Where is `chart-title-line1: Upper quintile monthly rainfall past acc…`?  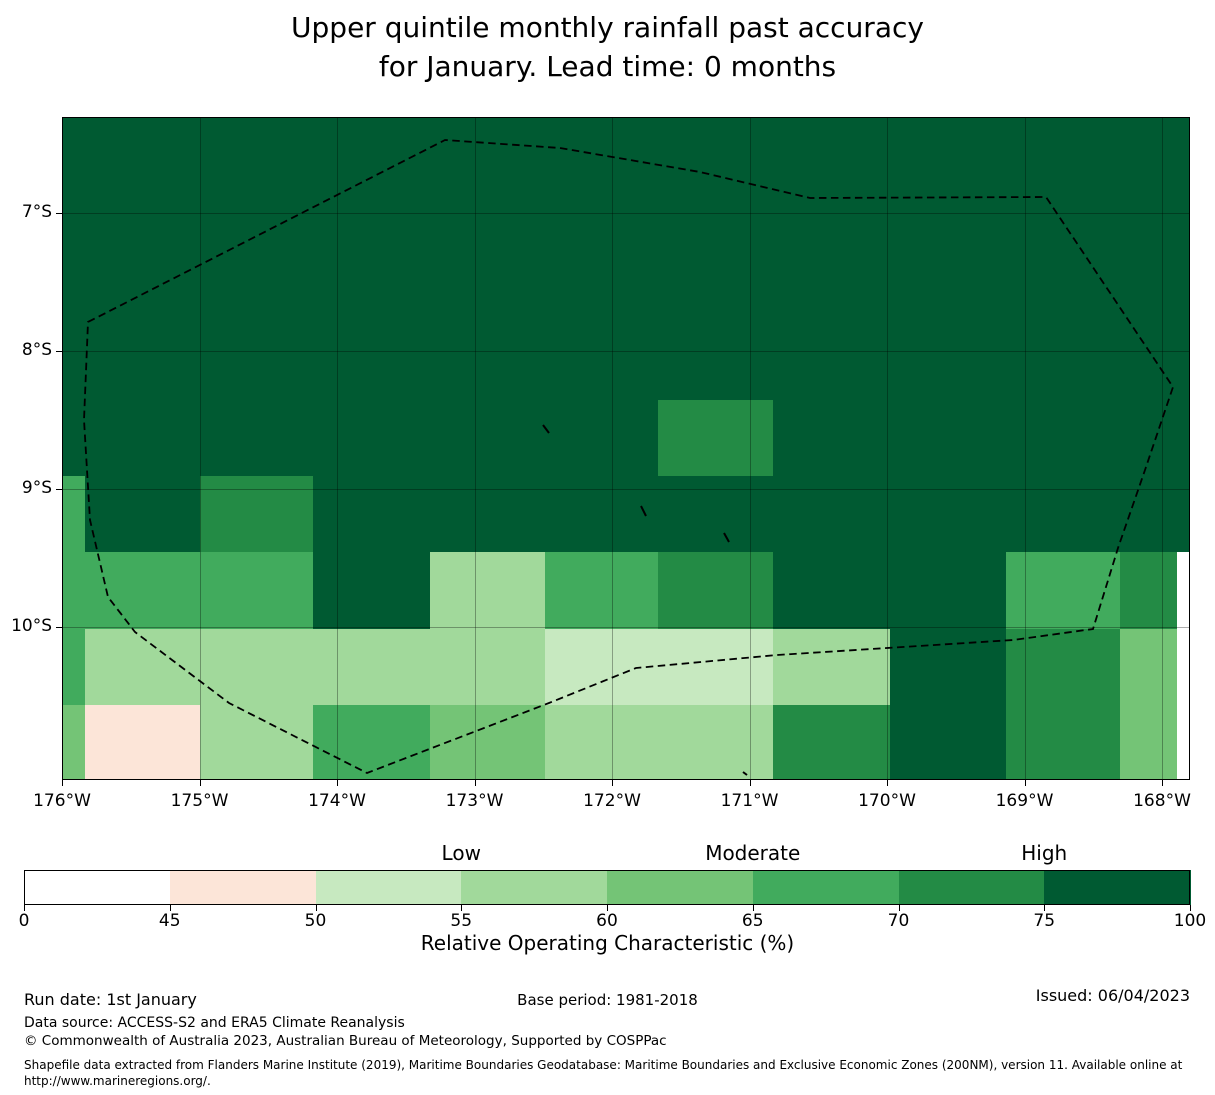
chart-title-line1: Upper quintile monthly rainfall past acc… is located at coordinates (607, 27).